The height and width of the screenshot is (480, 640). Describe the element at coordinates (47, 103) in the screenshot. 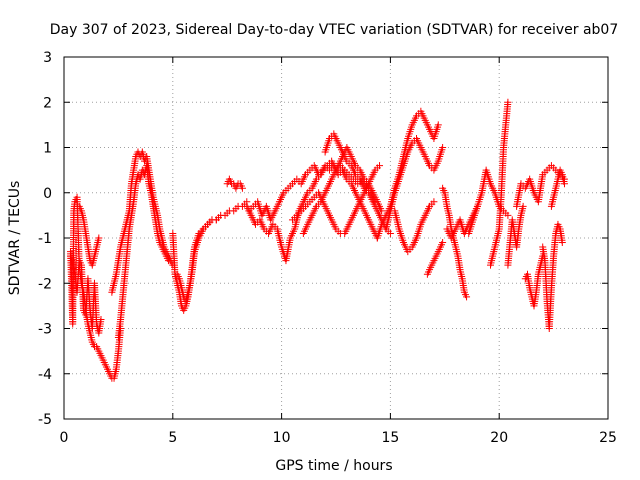

I see `y-tick-label: 2` at that location.